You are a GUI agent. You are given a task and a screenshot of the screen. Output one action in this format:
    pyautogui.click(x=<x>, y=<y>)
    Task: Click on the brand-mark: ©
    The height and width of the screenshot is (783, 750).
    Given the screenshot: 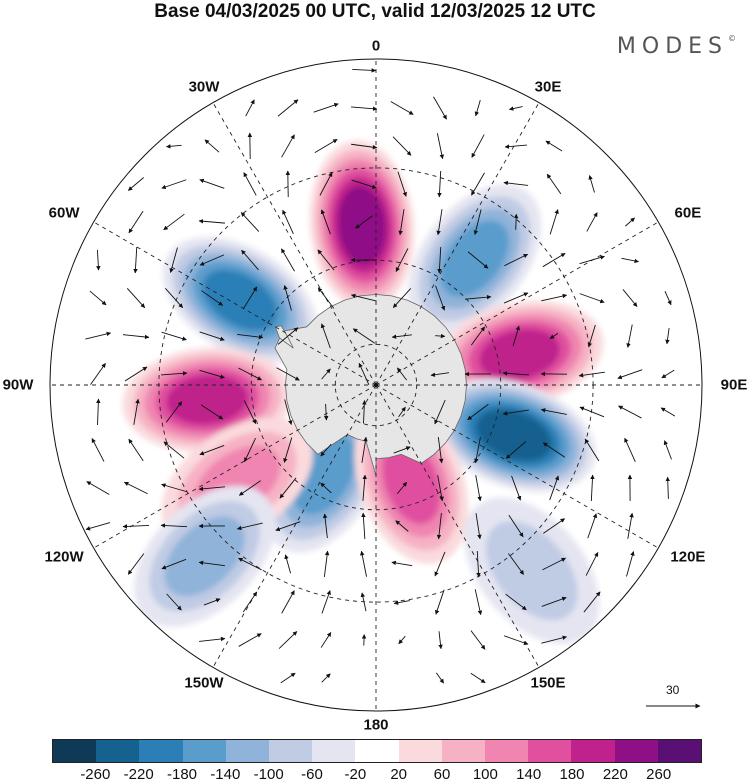 What is the action you would take?
    pyautogui.click(x=732, y=38)
    